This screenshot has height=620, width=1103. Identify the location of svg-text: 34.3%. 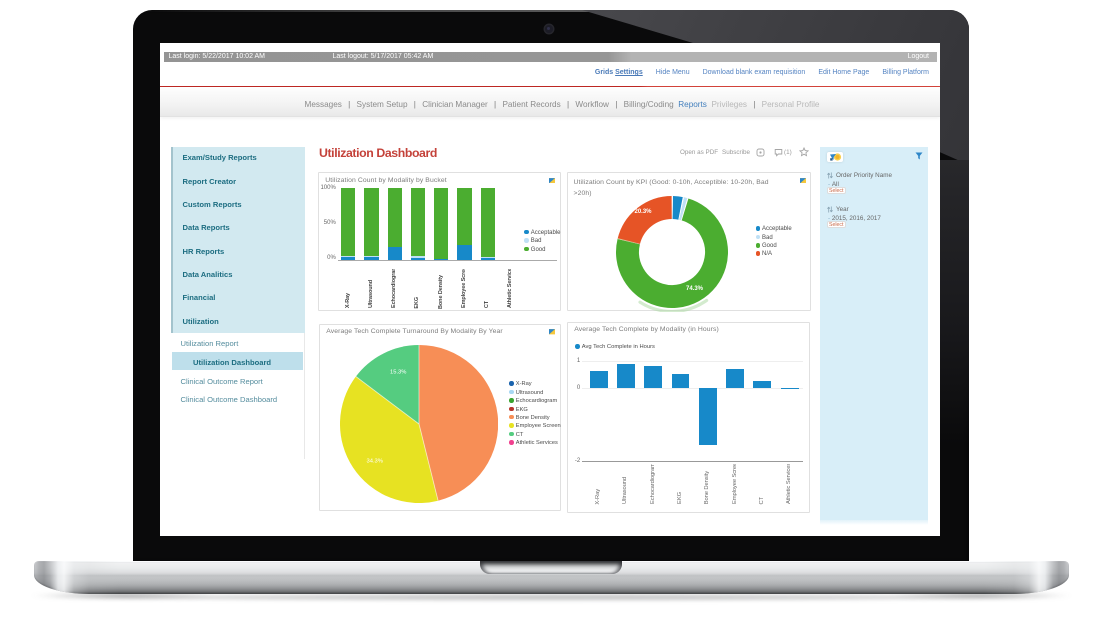
(374, 462).